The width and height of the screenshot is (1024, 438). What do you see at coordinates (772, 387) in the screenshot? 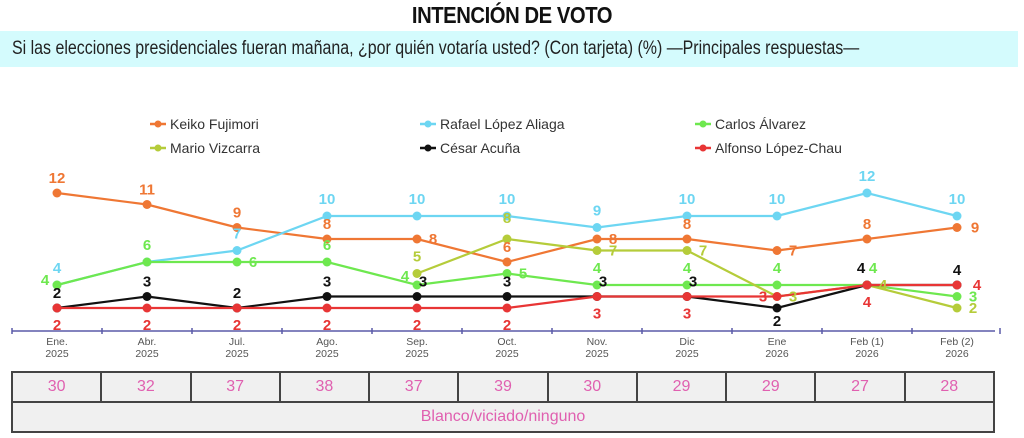
I see `blank-vote-cell: 29` at bounding box center [772, 387].